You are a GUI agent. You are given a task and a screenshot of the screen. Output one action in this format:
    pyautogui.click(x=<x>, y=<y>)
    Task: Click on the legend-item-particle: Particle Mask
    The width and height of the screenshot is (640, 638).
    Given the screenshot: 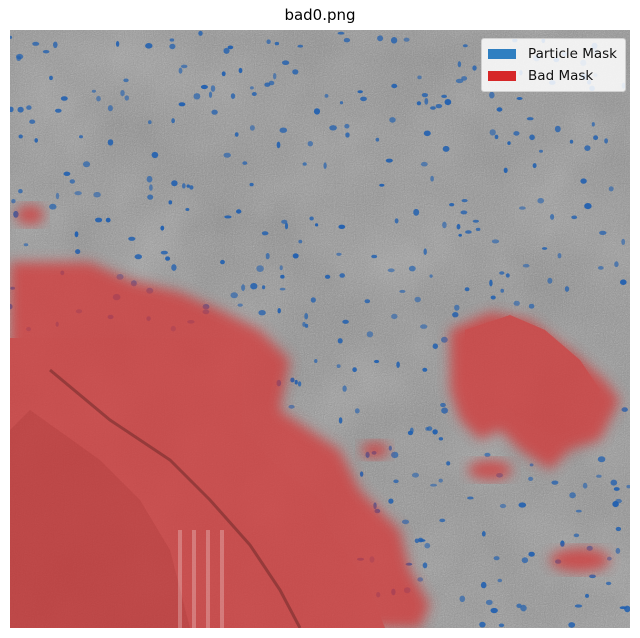 What is the action you would take?
    pyautogui.click(x=552, y=54)
    